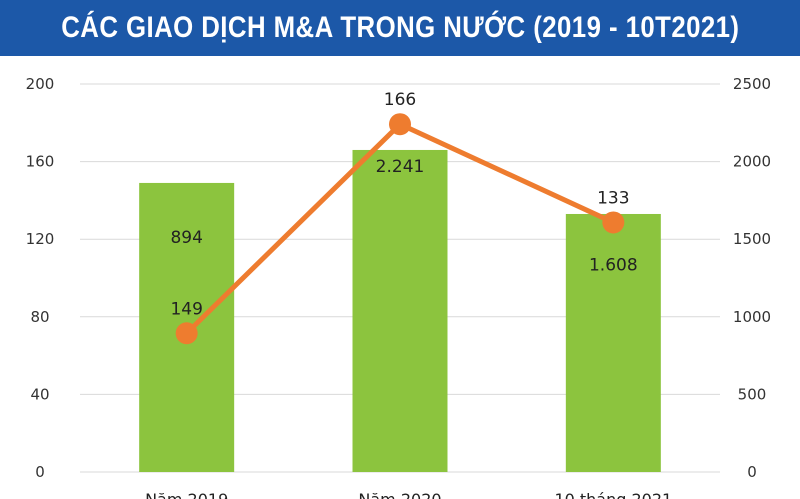  I want to click on category-label: Năm 2019, so click(186, 494).